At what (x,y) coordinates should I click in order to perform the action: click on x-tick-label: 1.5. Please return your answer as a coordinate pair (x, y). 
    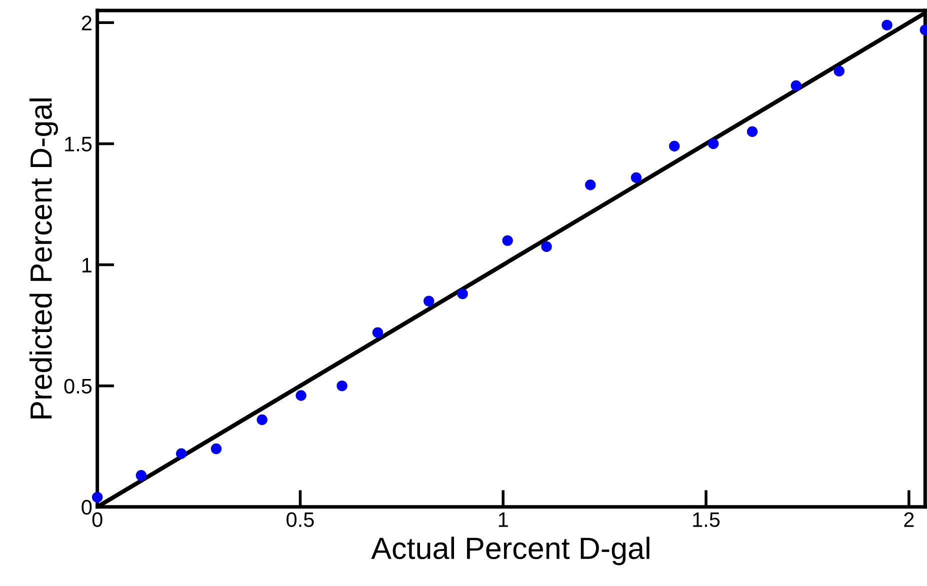
    Looking at the image, I should click on (706, 520).